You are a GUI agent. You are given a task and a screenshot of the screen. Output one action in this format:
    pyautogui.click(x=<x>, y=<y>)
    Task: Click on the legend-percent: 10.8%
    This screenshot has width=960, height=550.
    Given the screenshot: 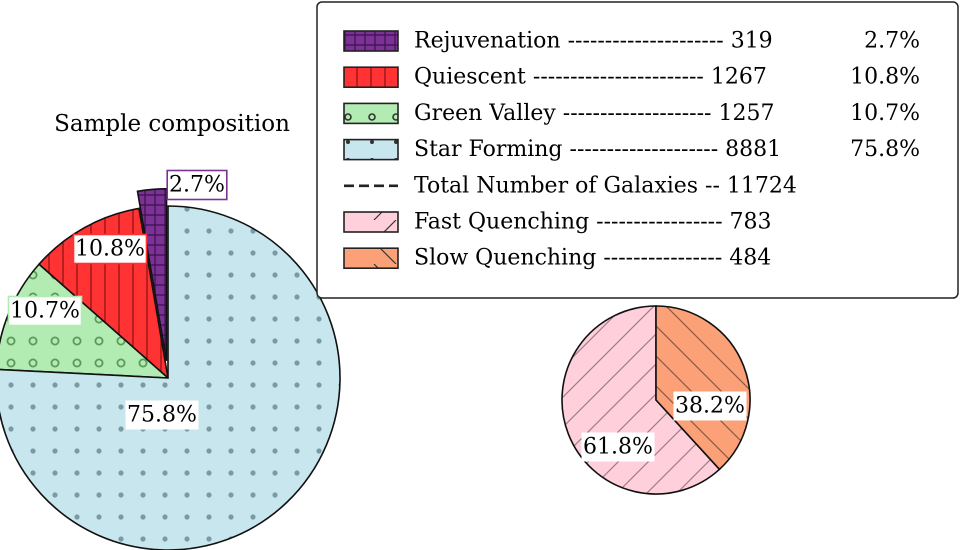 What is the action you would take?
    pyautogui.click(x=885, y=77)
    